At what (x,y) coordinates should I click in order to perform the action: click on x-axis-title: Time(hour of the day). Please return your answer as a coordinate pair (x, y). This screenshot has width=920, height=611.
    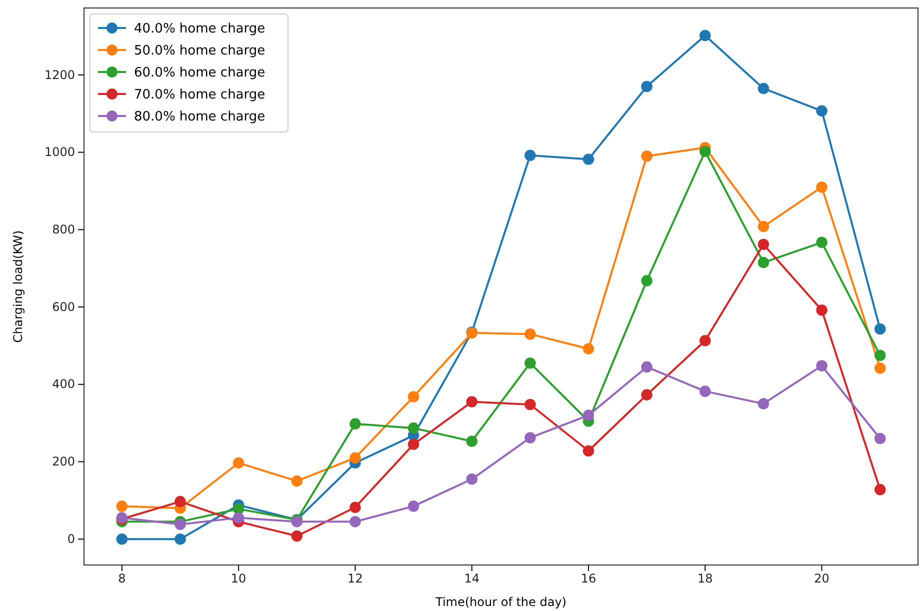
    Looking at the image, I should click on (500, 602).